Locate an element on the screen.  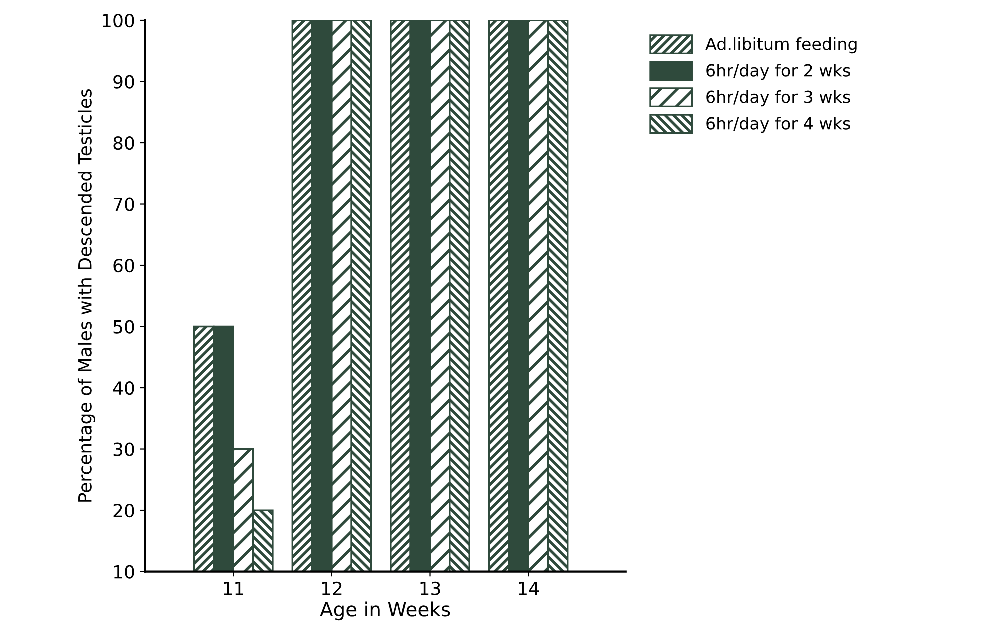
y-tick-label: 10 is located at coordinates (124, 572).